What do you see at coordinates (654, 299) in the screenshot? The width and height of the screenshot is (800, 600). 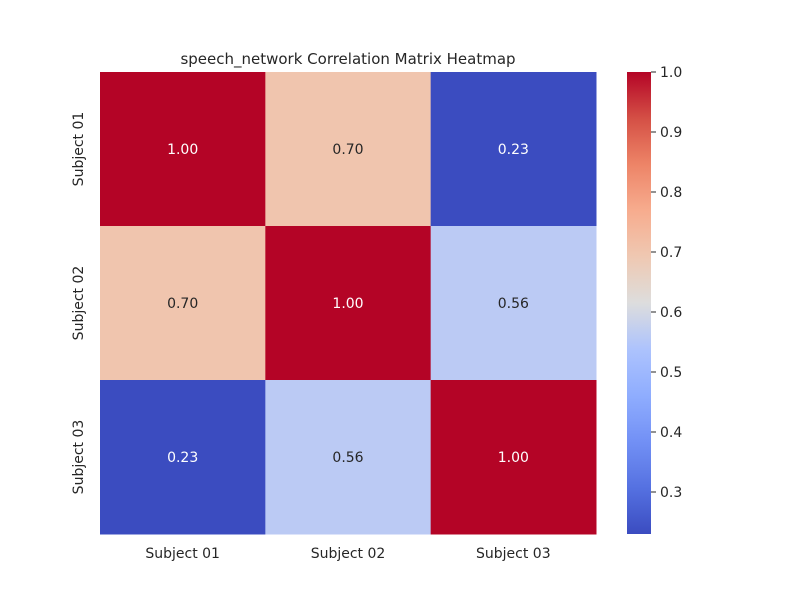 I see `colorbar: 0.3 0.4 0.5 0.6 0.7 0.8 0.9 1.0` at bounding box center [654, 299].